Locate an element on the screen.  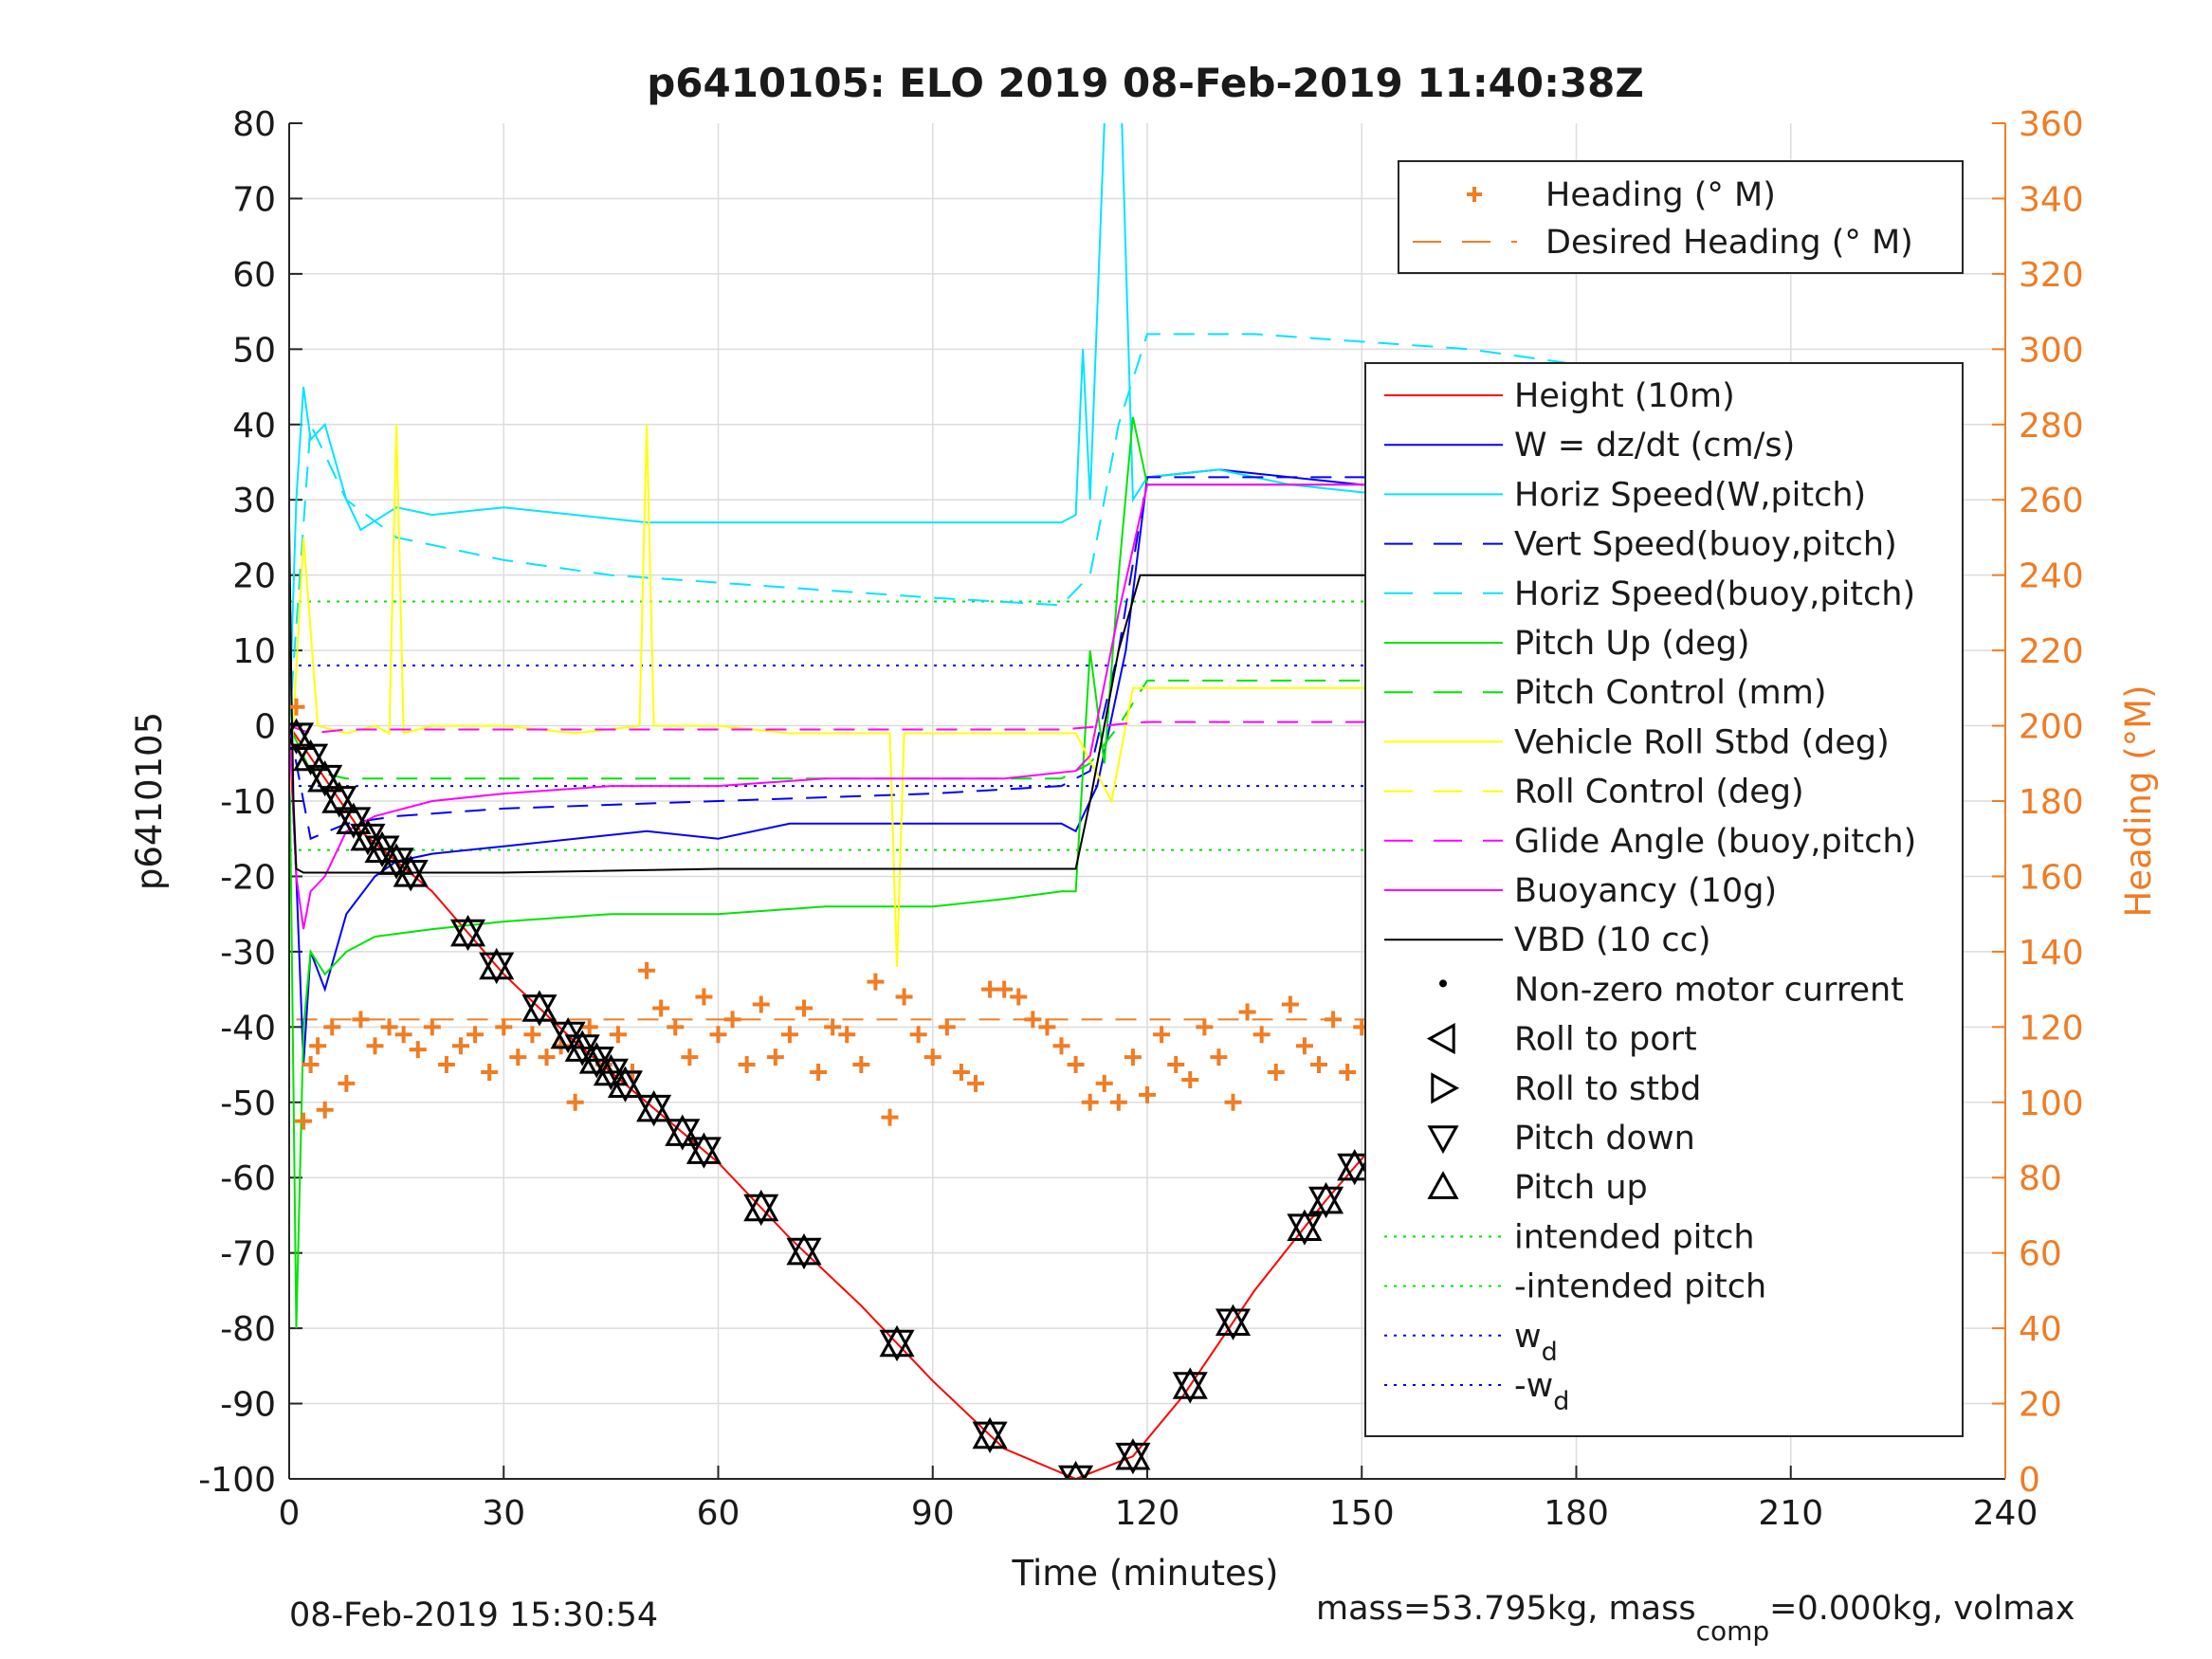
legend-heading-label: Desired Heading (° M) is located at coordinates (1729, 243).